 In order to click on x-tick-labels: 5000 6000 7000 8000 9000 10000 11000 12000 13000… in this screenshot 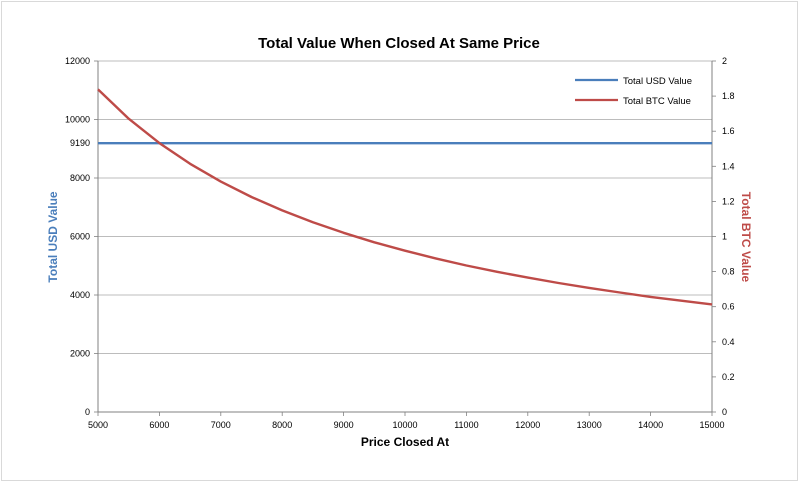, I will do `click(406, 425)`.